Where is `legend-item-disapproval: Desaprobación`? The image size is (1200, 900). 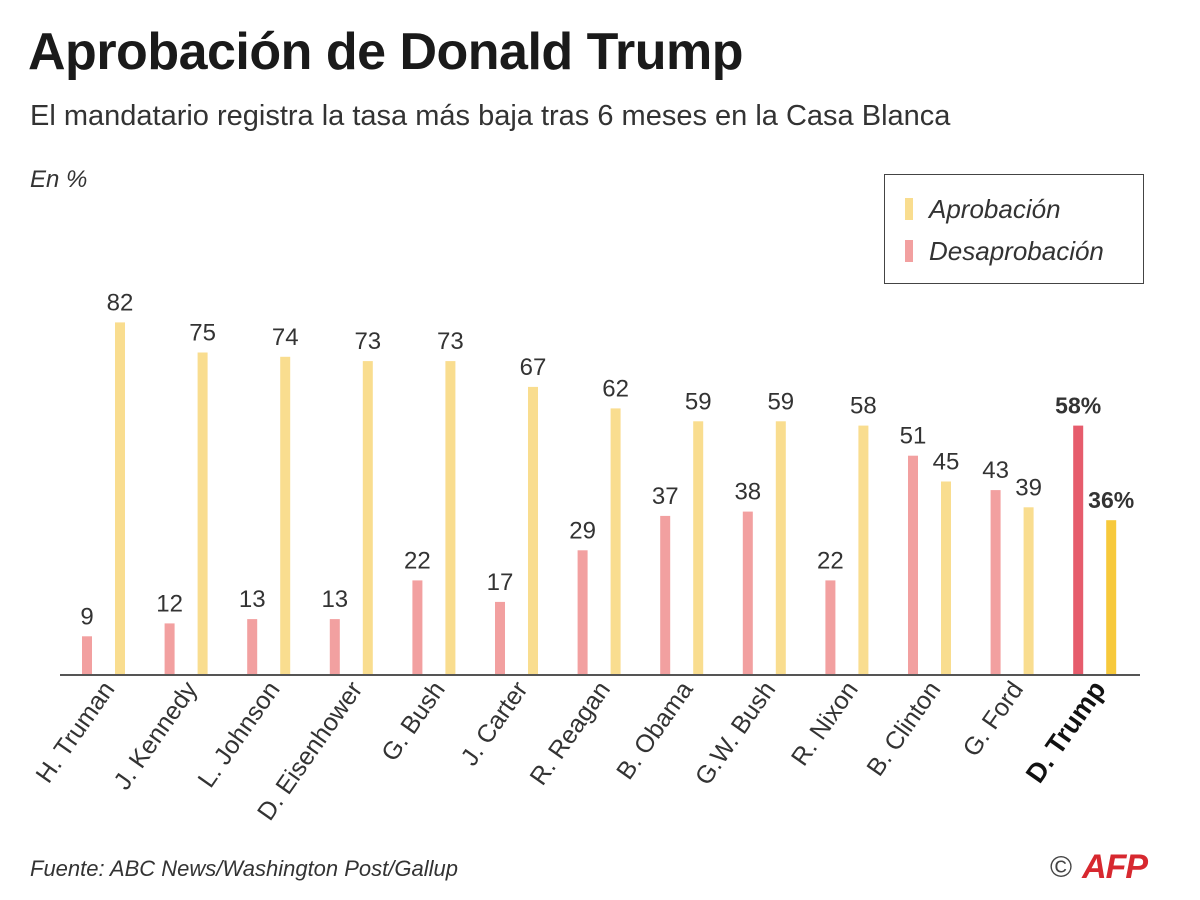 legend-item-disapproval: Desaprobación is located at coordinates (1004, 251).